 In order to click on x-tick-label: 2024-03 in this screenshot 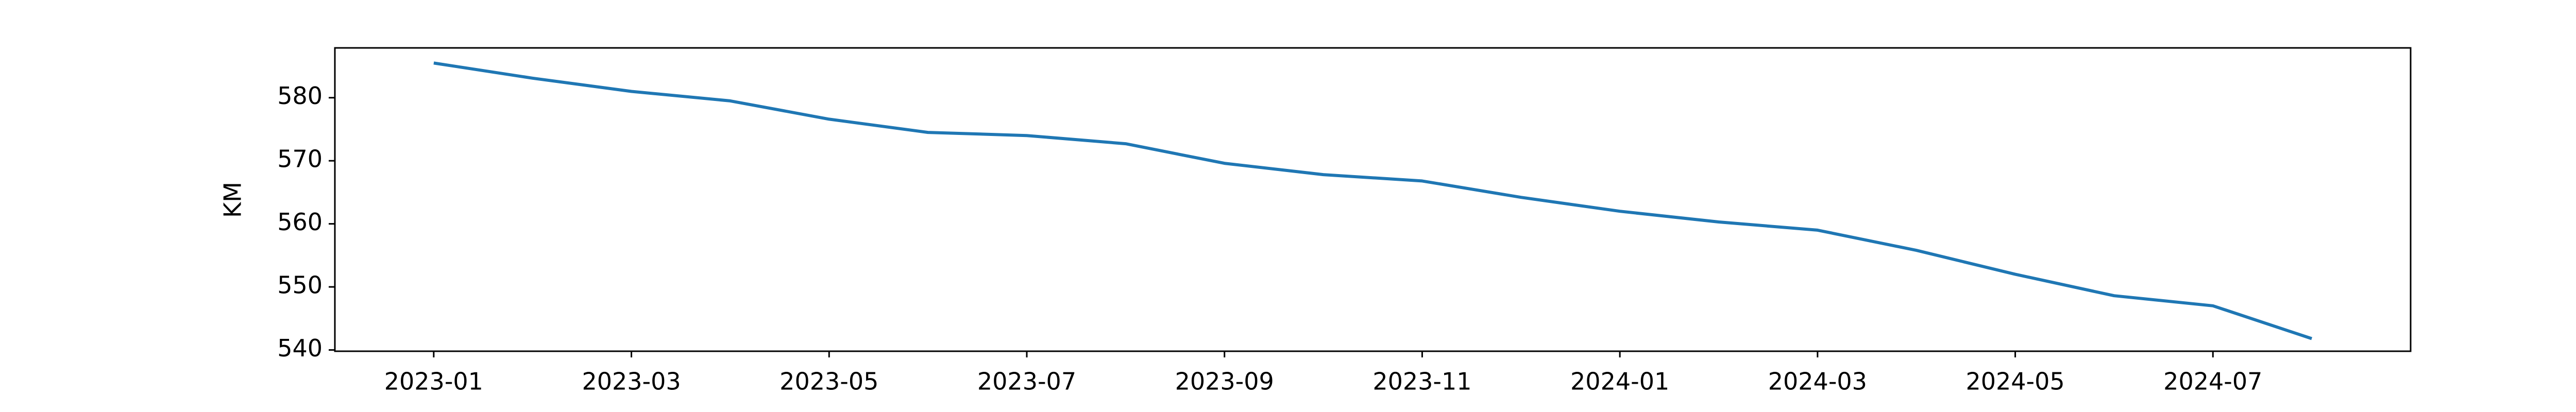, I will do `click(1817, 382)`.